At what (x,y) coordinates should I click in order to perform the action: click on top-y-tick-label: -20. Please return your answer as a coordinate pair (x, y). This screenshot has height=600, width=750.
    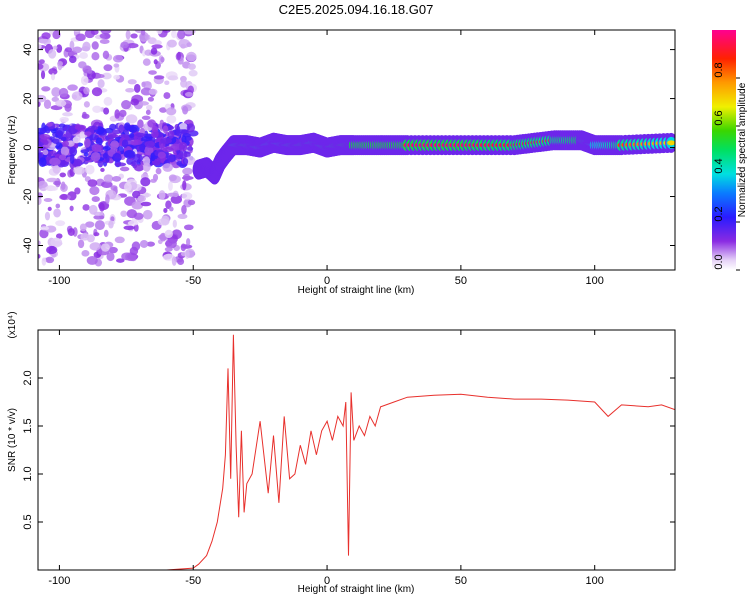
    Looking at the image, I should click on (28, 197).